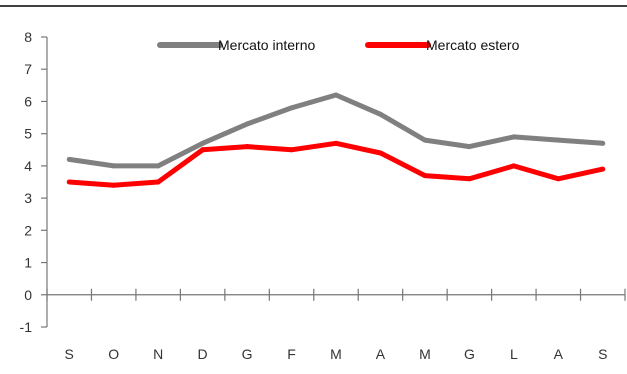 This screenshot has height=374, width=627. I want to click on y-tick-label: 8, so click(28, 37).